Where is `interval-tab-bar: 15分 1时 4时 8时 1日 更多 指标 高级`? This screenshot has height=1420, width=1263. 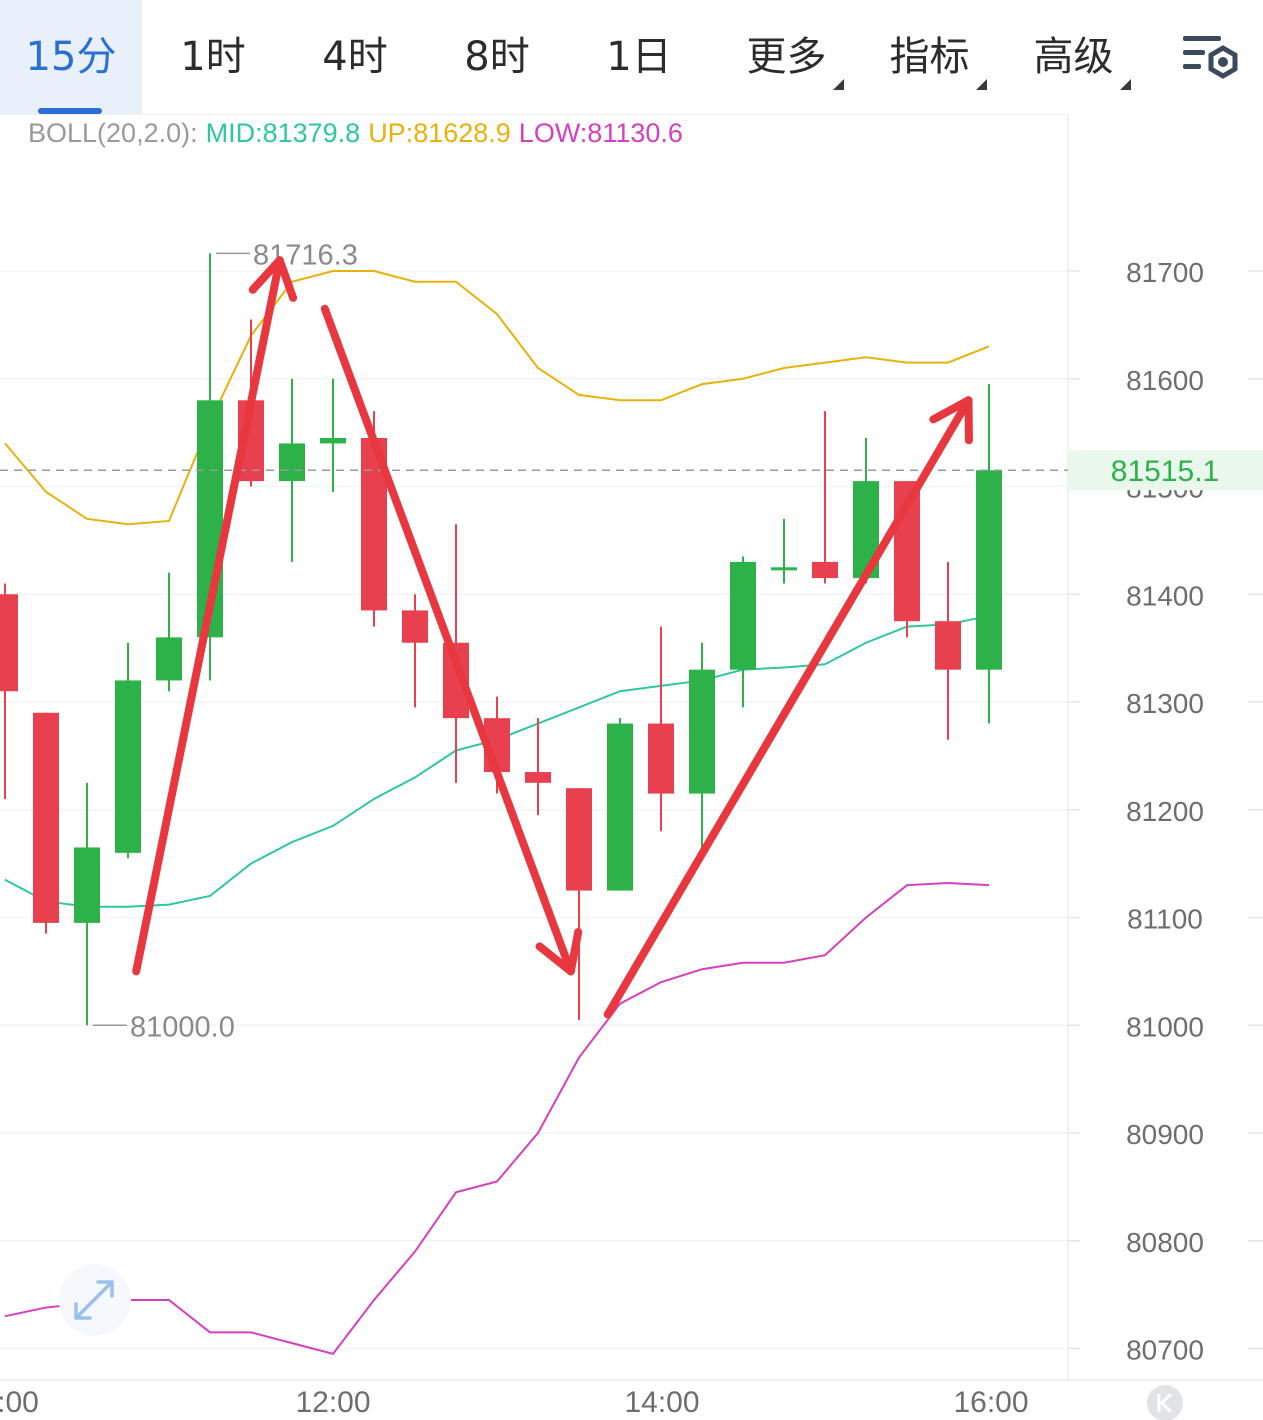
interval-tab-bar: 15分 1时 4时 8时 1日 更多 指标 高级 is located at coordinates (631, 57).